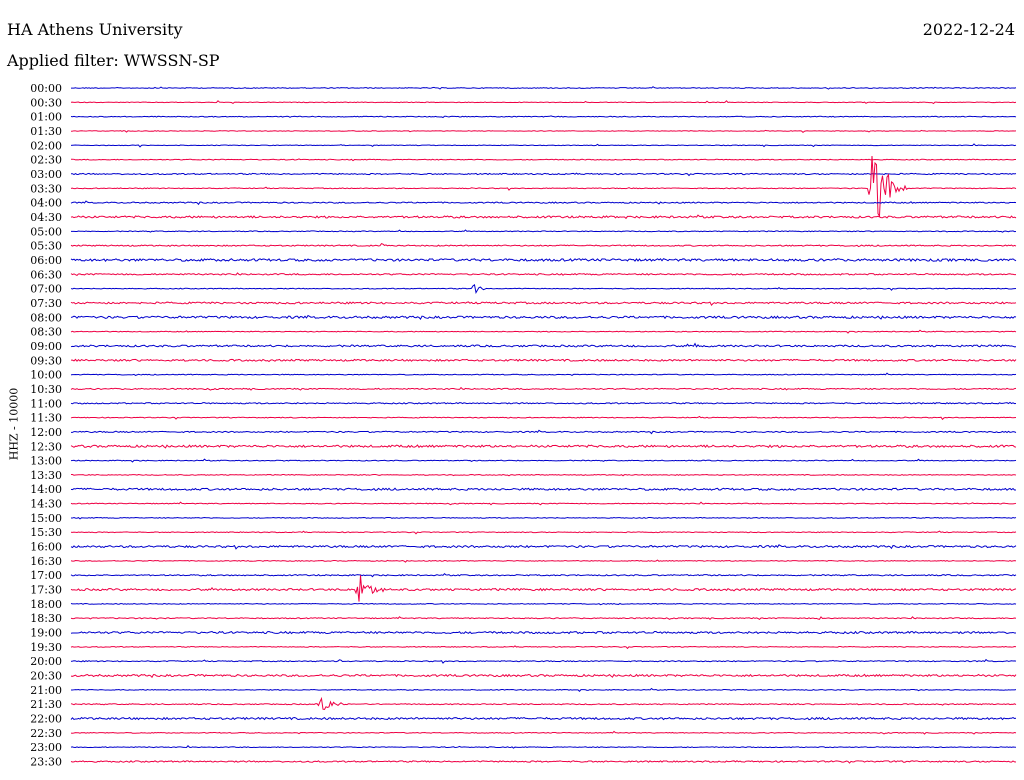 This screenshot has width=1024, height=780. What do you see at coordinates (46, 346) in the screenshot?
I see `row-time-label: 09:00` at bounding box center [46, 346].